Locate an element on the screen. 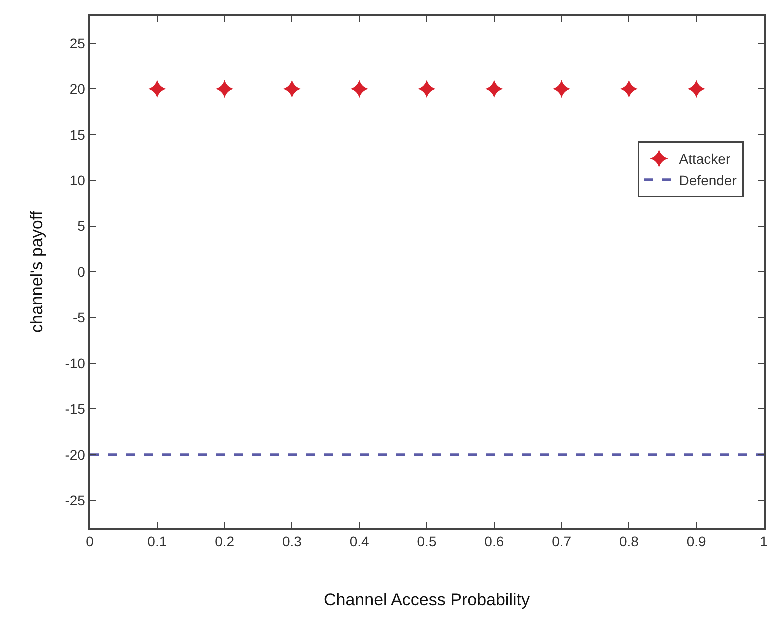 Image resolution: width=778 pixels, height=623 pixels. y-tick-label: 20 is located at coordinates (78, 89).